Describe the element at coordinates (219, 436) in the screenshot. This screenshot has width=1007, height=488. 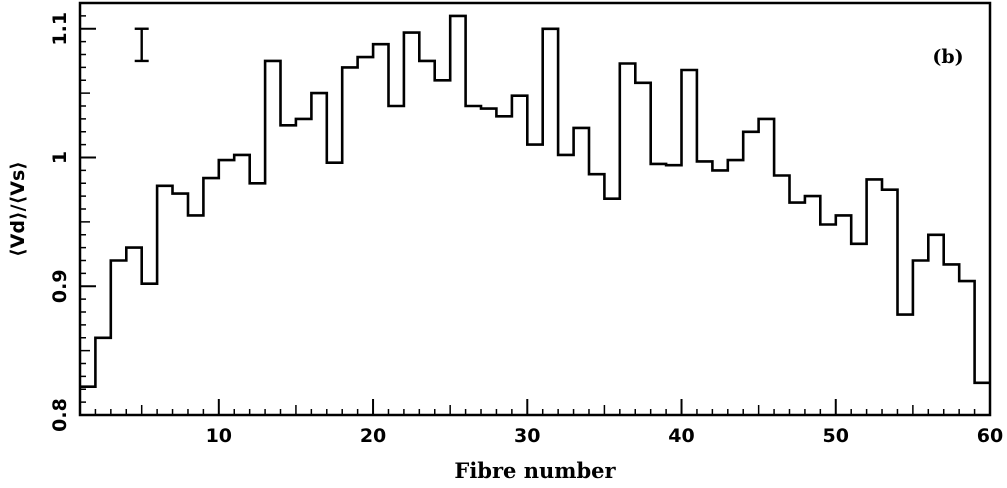
I see `x-tick-label: 10` at that location.